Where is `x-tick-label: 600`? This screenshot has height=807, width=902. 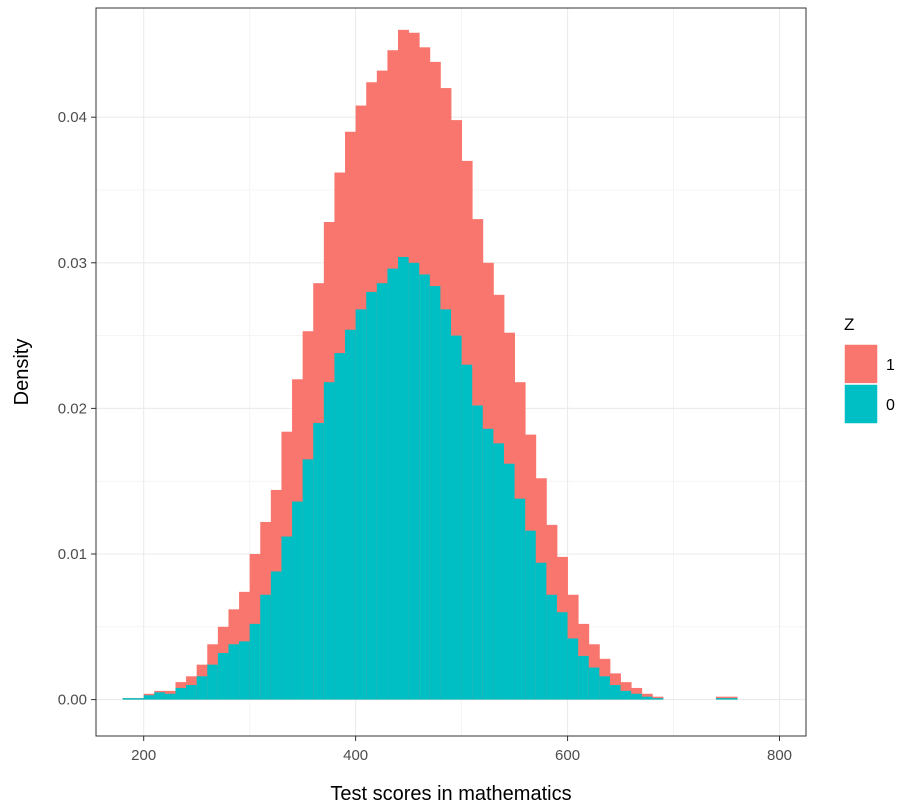 x-tick-label: 600 is located at coordinates (567, 755).